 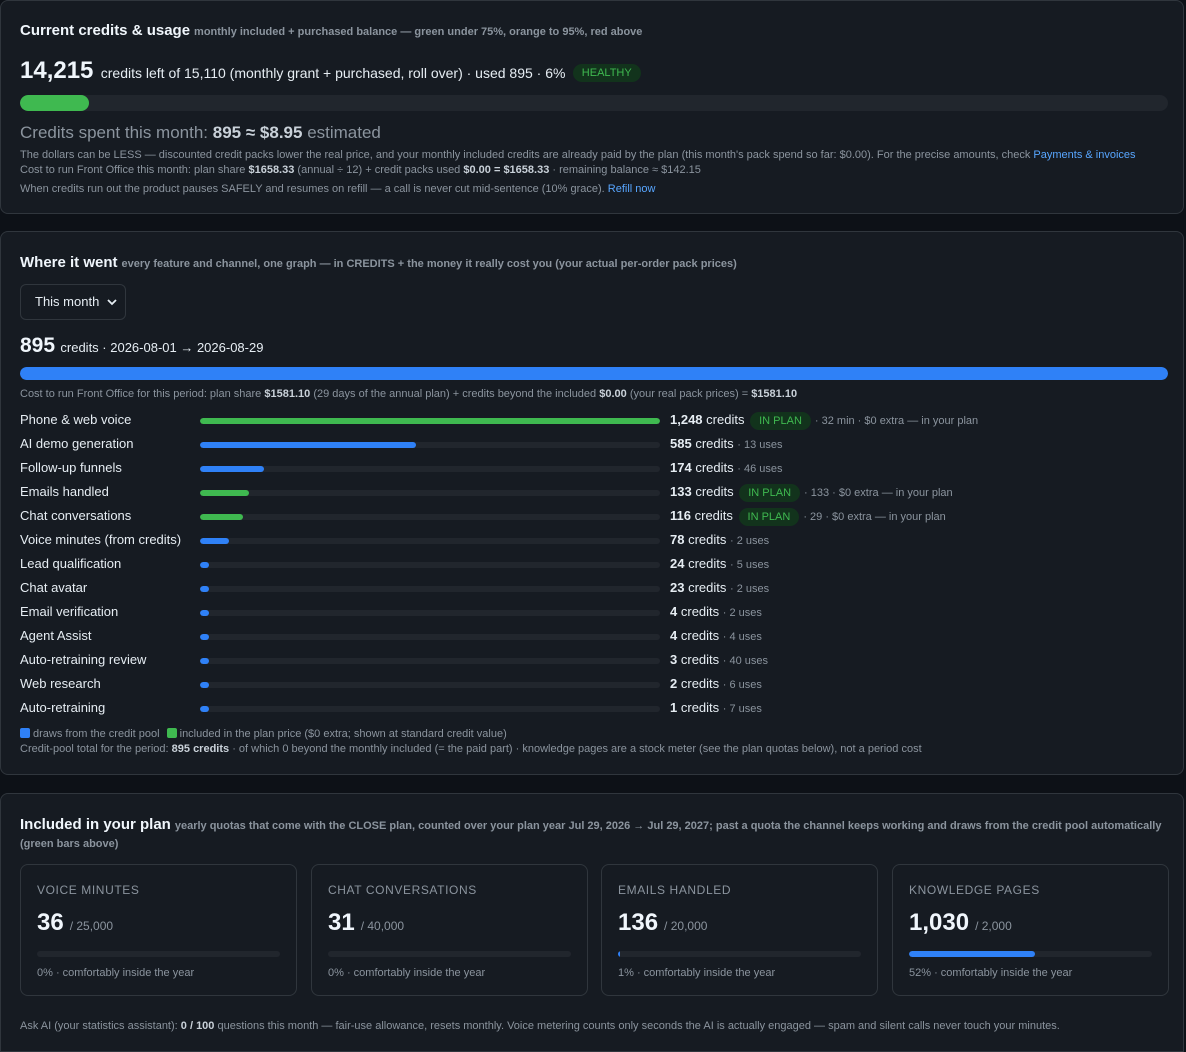 I want to click on usage-row-value: 78 credits · 2 uses, so click(x=719, y=539).